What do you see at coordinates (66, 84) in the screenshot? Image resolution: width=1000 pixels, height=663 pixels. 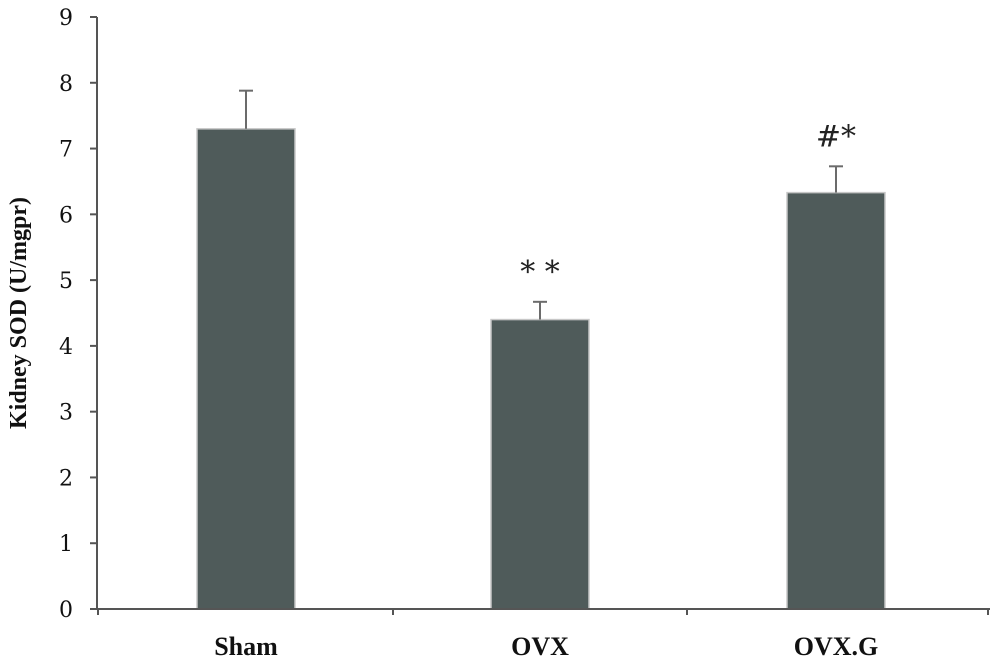 I see `y-tick-label: 8` at bounding box center [66, 84].